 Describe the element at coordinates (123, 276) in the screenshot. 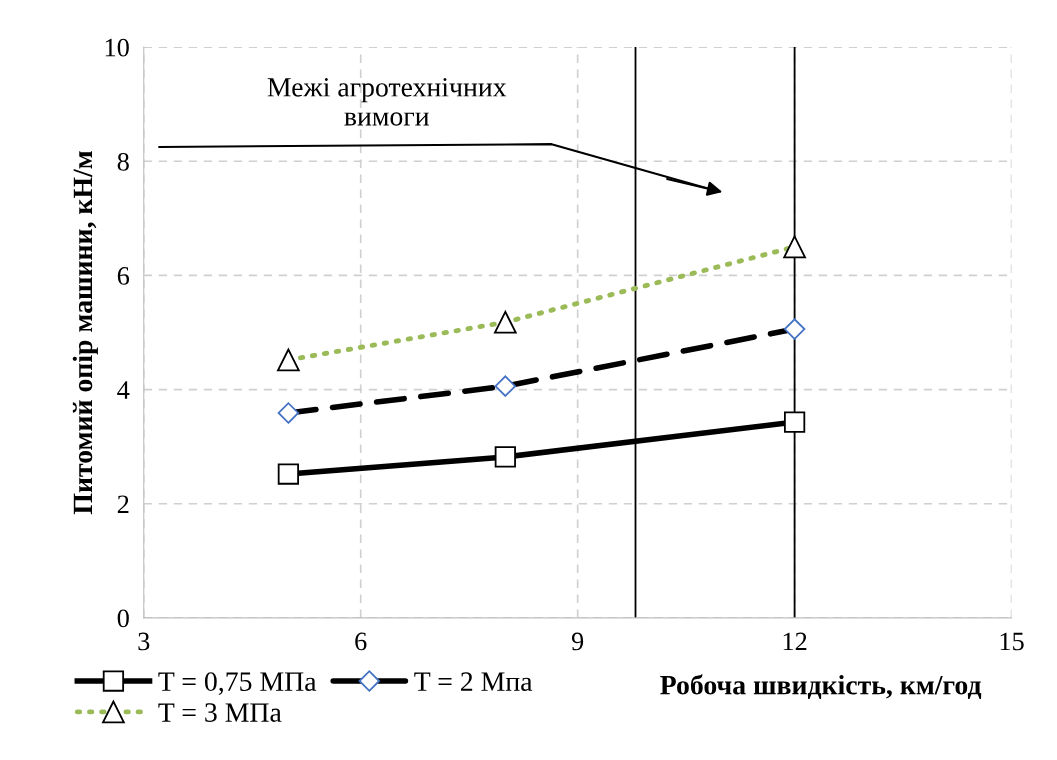

I see `y-tick-label: 6` at that location.